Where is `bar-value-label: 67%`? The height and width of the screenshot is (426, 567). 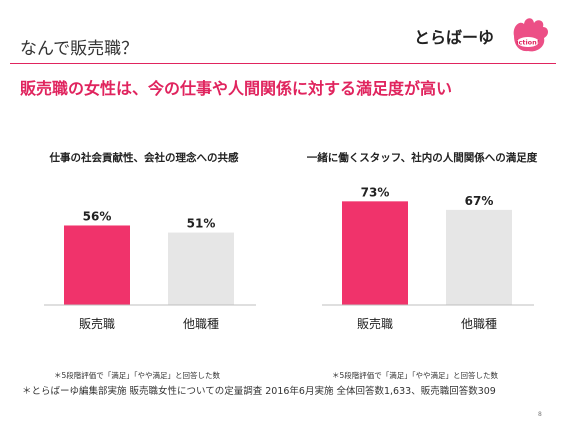 bar-value-label: 67% is located at coordinates (479, 201).